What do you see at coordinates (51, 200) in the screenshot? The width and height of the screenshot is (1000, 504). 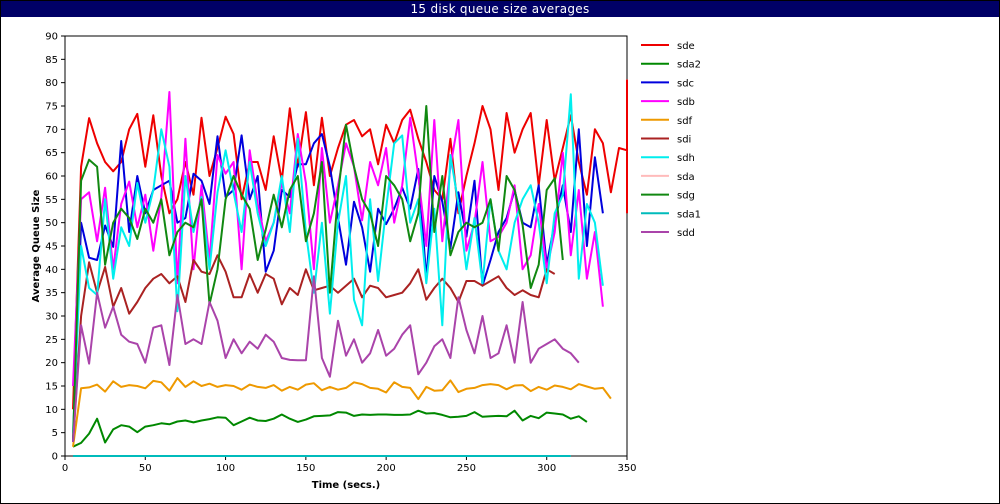 I see `y-tick-label: 55` at bounding box center [51, 200].